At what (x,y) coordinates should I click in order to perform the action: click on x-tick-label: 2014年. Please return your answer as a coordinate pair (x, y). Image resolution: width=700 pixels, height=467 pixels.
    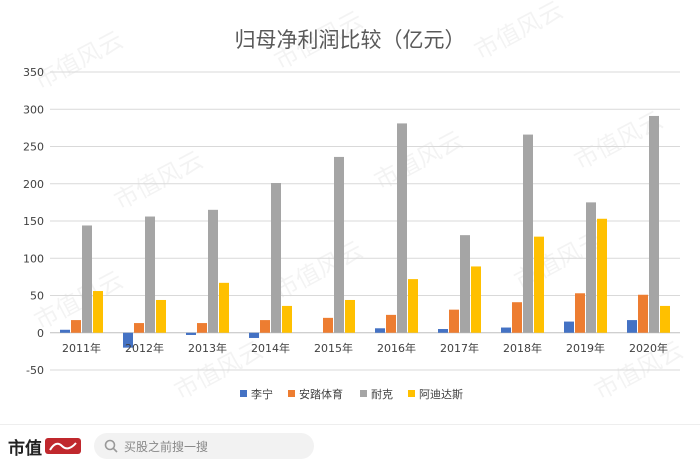
    Looking at the image, I should click on (270, 348).